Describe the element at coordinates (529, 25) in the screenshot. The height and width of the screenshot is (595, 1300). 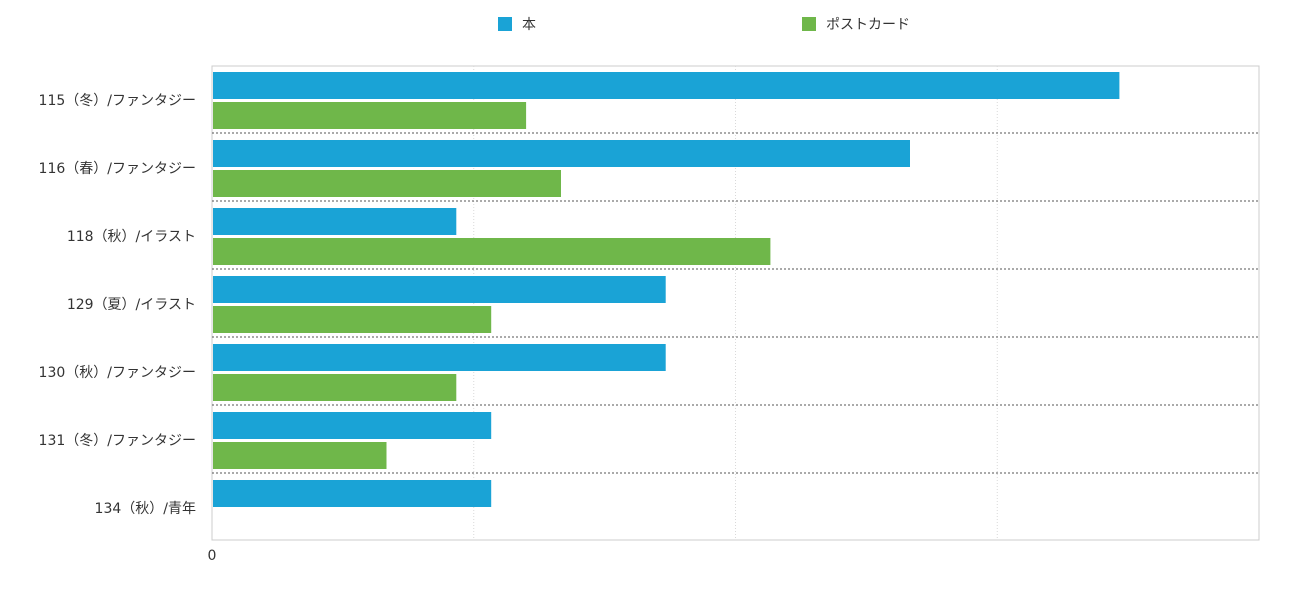
I see `legend-label-series-1: 本` at that location.